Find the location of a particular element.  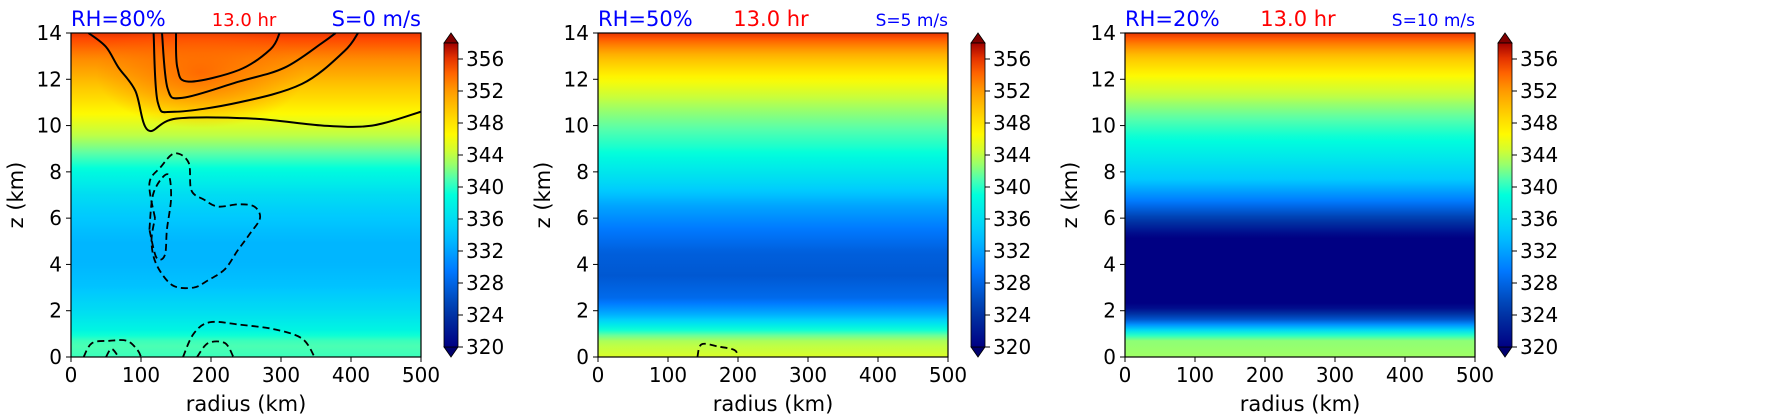

shear-label: S=10 m/s is located at coordinates (1433, 21).